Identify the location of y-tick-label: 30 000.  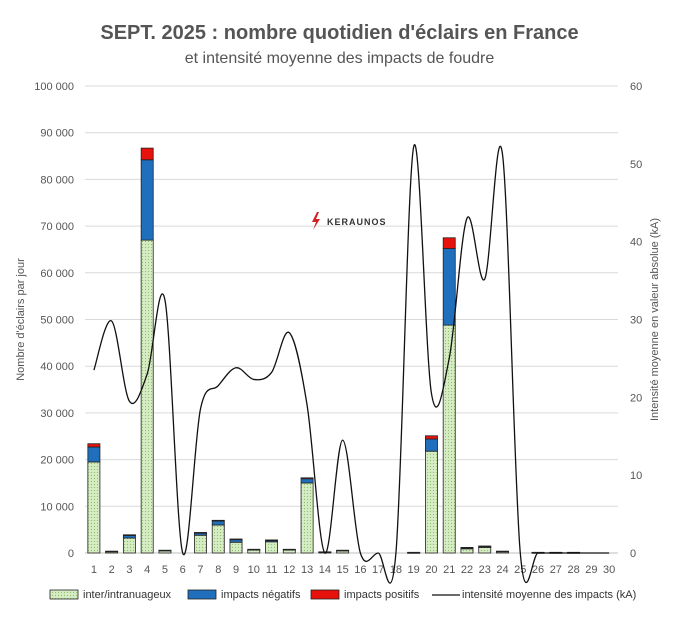
(57, 414).